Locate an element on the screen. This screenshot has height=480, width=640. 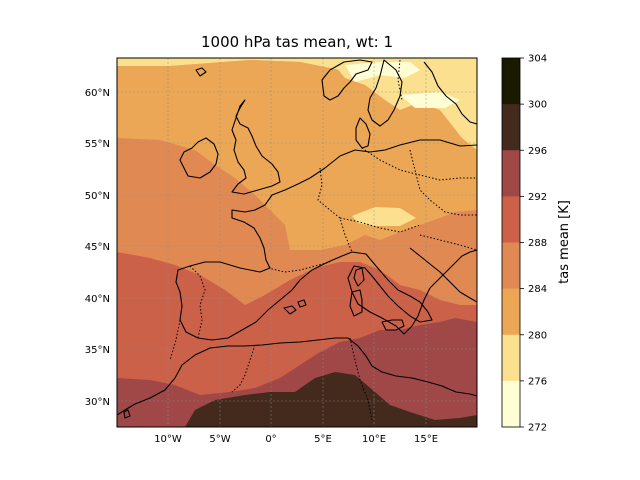
colorbar-tick-label: 296 is located at coordinates (537, 151).